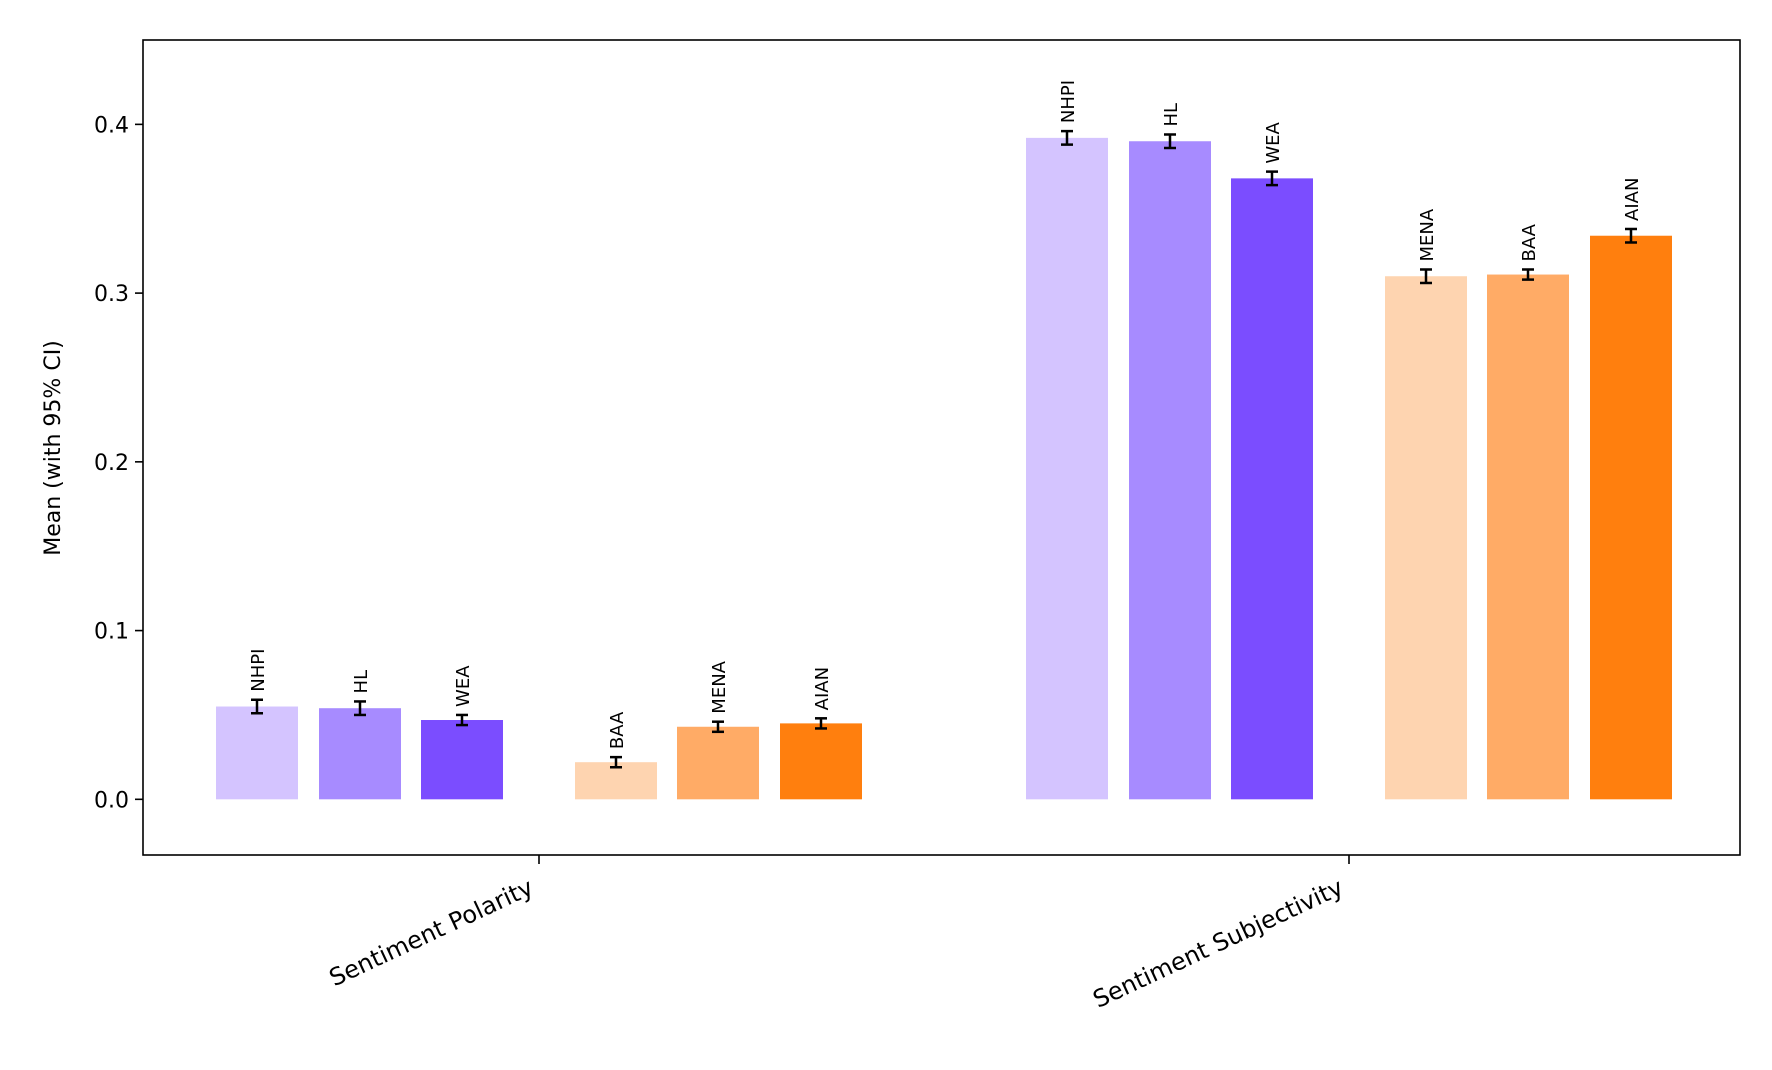 Image resolution: width=1772 pixels, height=1070 pixels. What do you see at coordinates (111, 125) in the screenshot?
I see `y-tick-label: 0.4` at bounding box center [111, 125].